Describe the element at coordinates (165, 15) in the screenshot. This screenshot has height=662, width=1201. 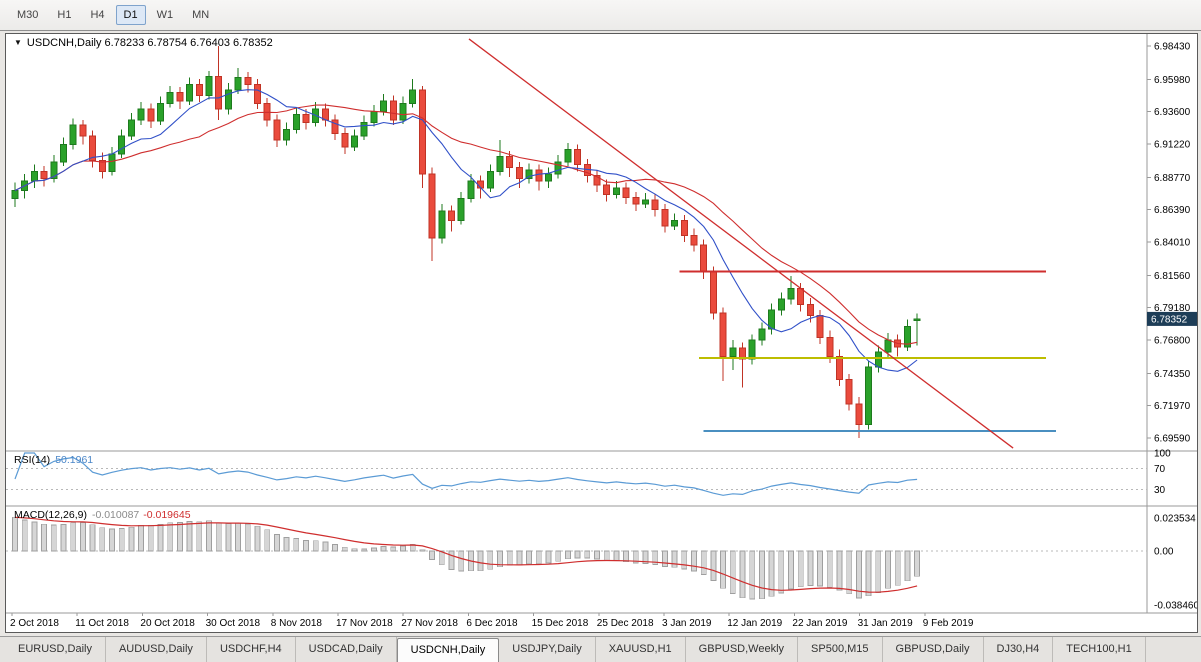
I see `timeframe-button-w1: W1` at that location.